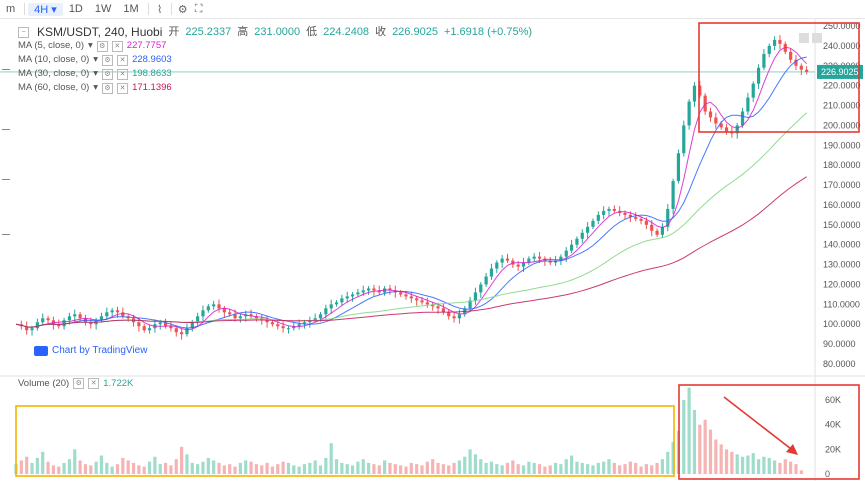  What do you see at coordinates (45, 9) in the screenshot?
I see `timeframe-4h: 4H ▾` at bounding box center [45, 9].